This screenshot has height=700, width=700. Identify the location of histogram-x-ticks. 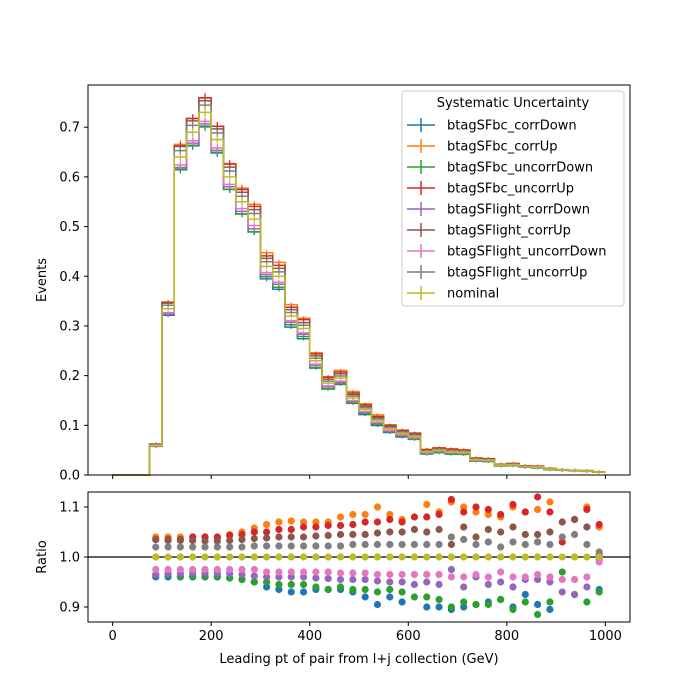
(359, 477).